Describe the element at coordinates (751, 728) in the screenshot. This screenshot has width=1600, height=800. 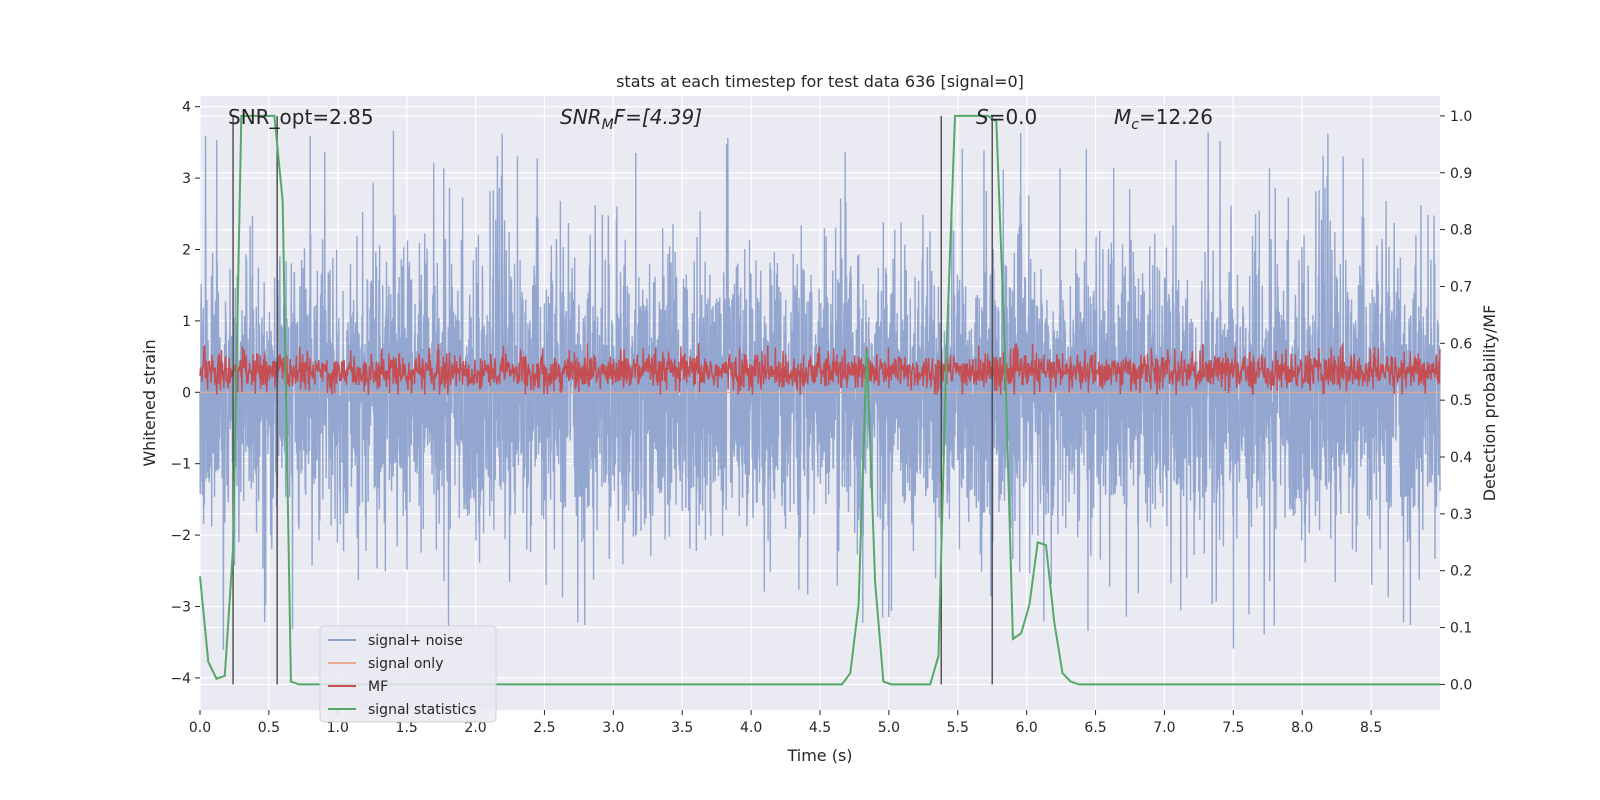
I see `x-tick-label-8: 4.0` at that location.